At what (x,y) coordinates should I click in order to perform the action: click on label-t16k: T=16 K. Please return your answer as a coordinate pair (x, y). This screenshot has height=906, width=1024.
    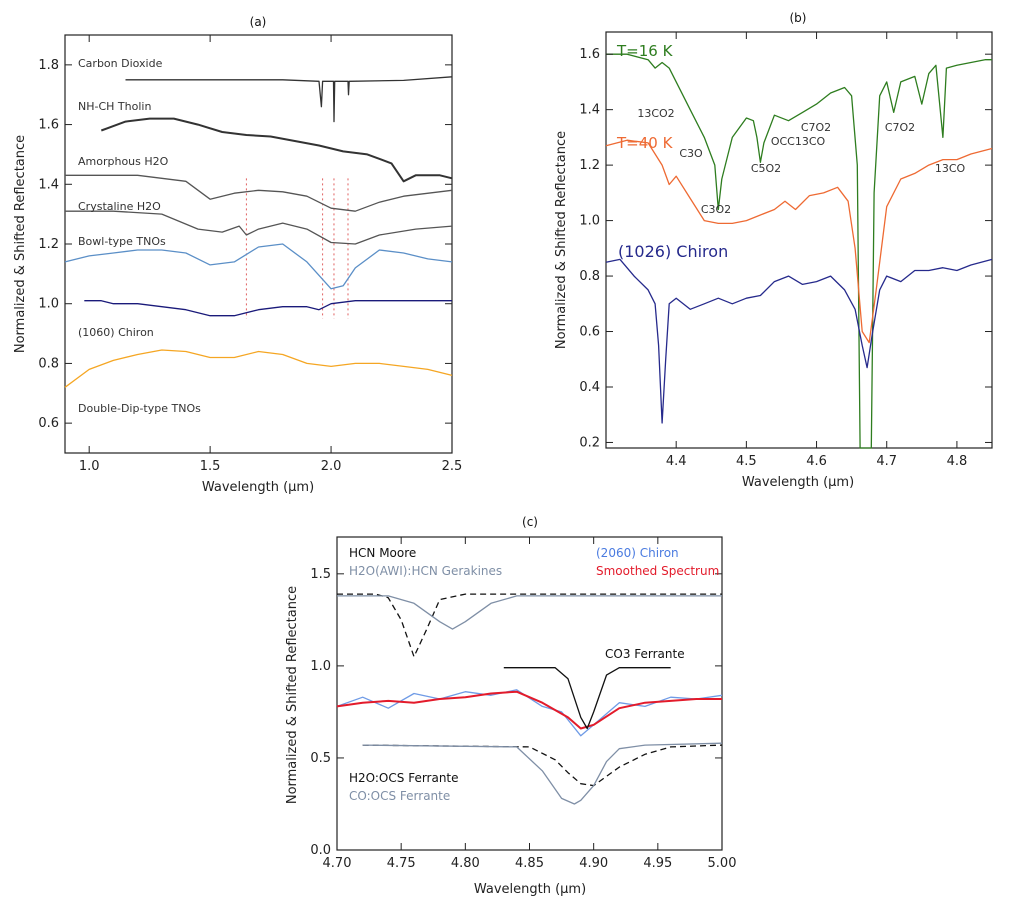
    Looking at the image, I should click on (645, 51).